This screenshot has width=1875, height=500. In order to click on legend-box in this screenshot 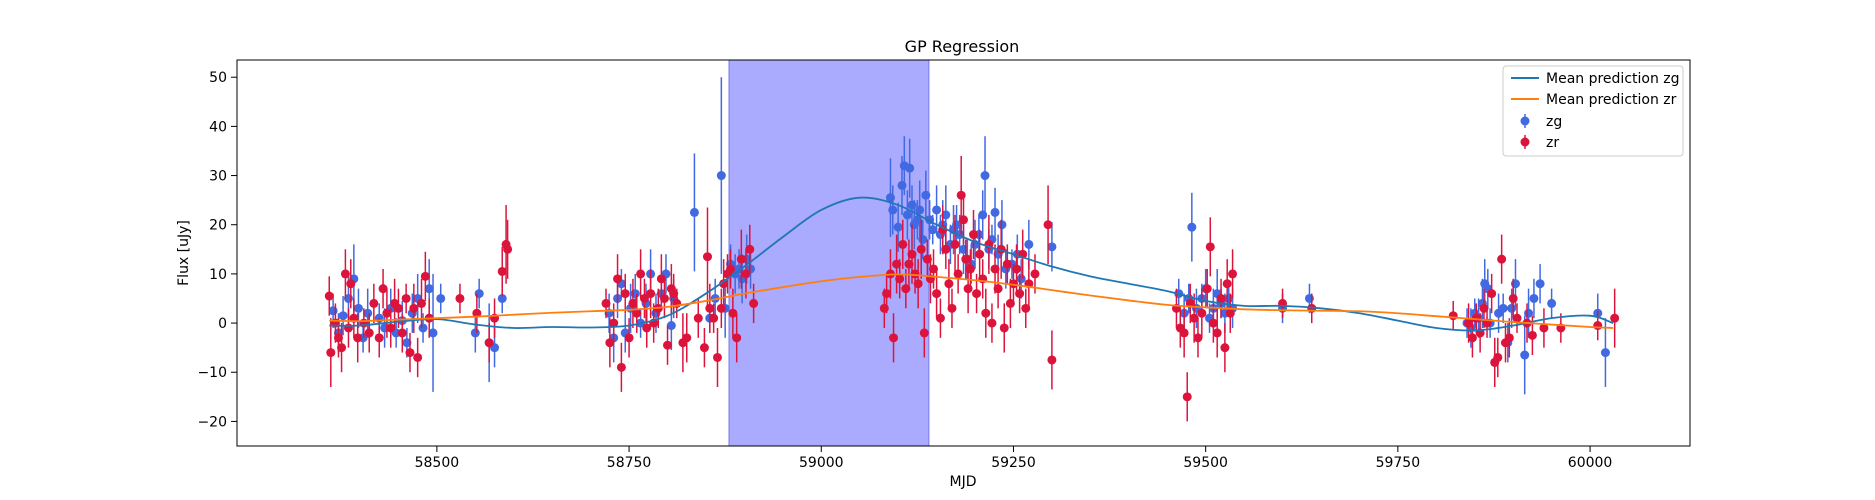, I will do `click(1593, 111)`.